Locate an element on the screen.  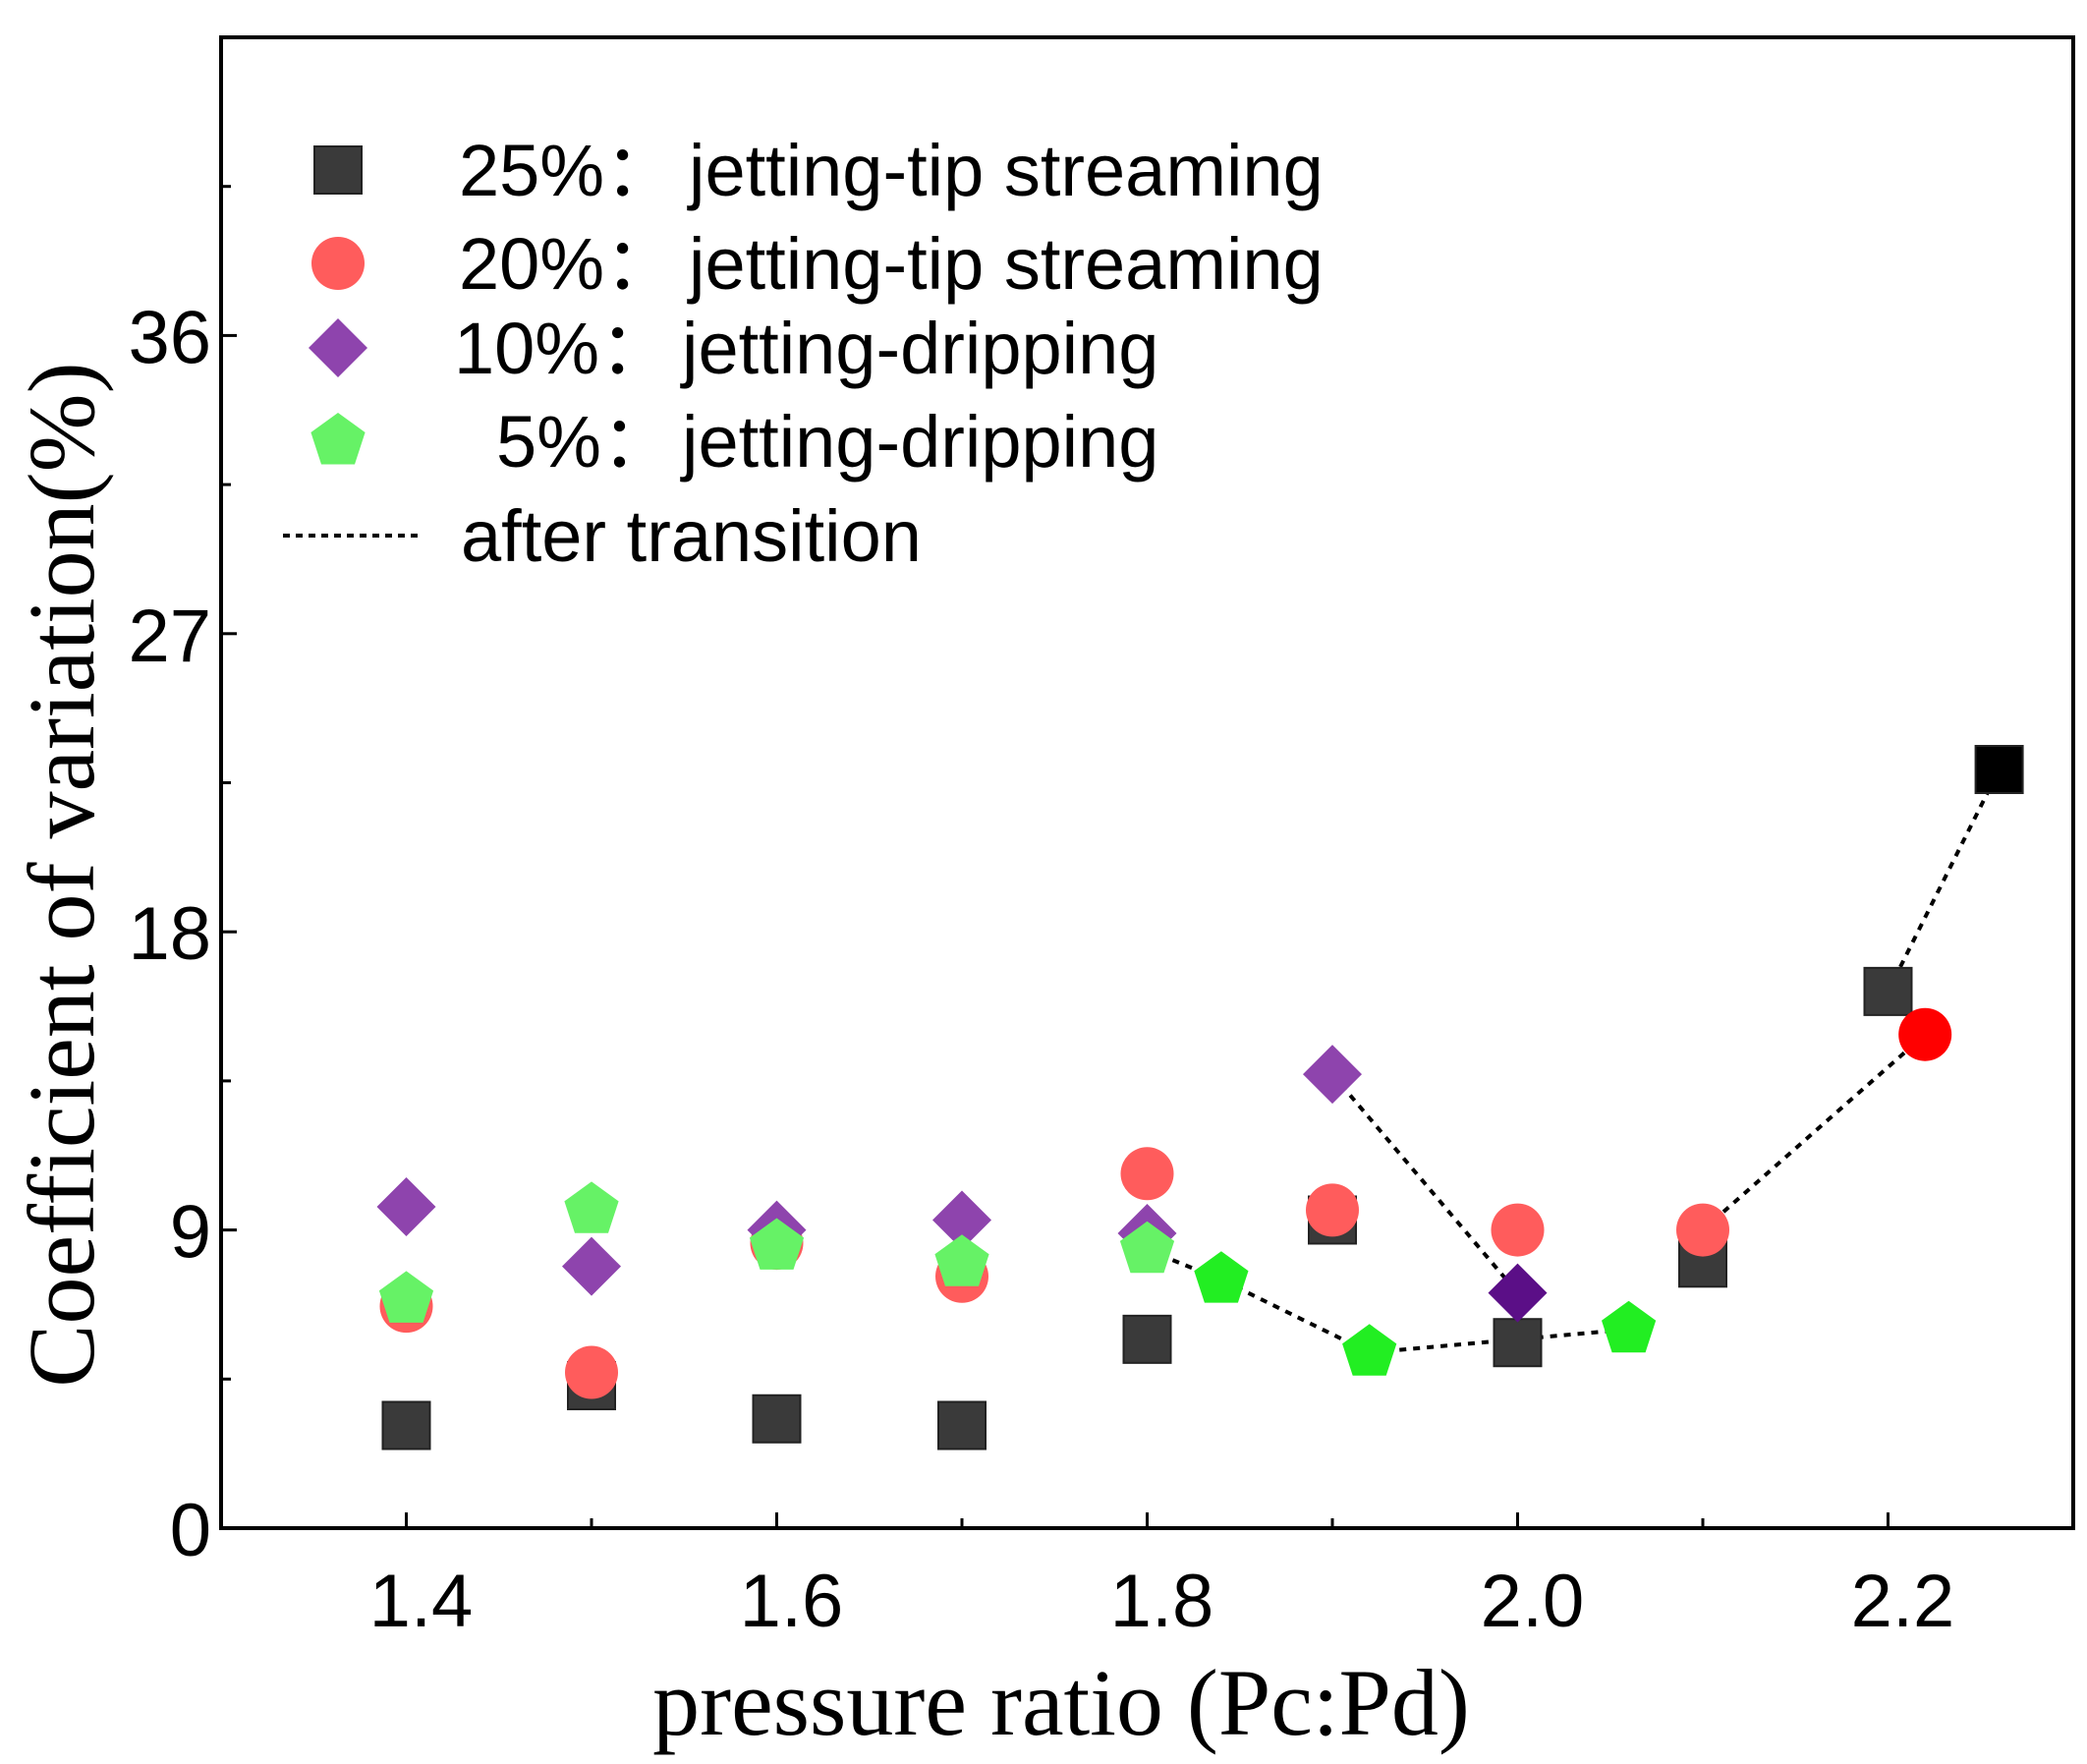
y-axis-label: Coefficient of variation(%) is located at coordinates (61, 874).